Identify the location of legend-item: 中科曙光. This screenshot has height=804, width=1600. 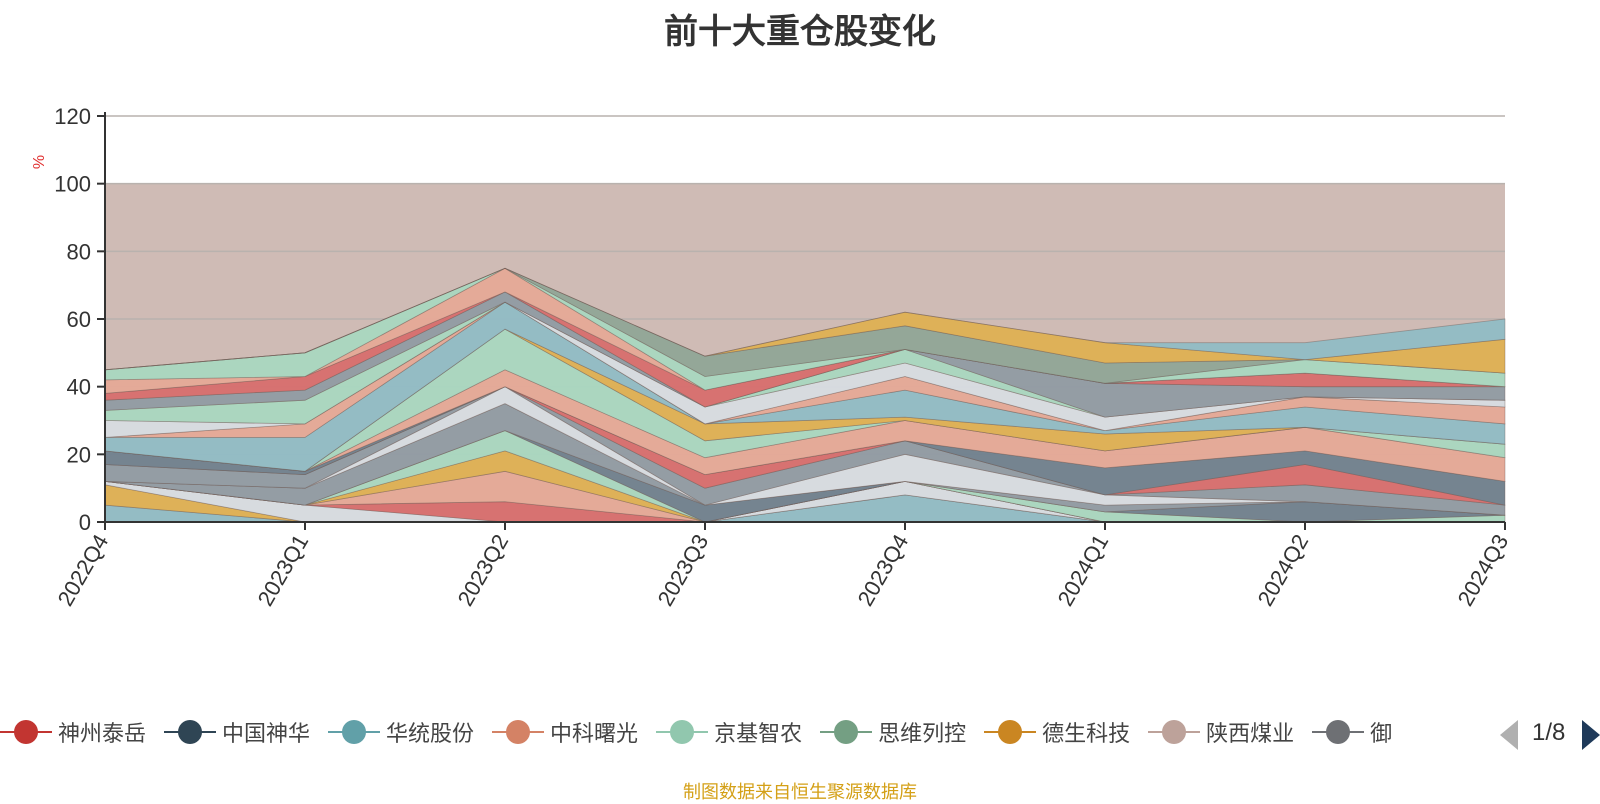
(565, 732).